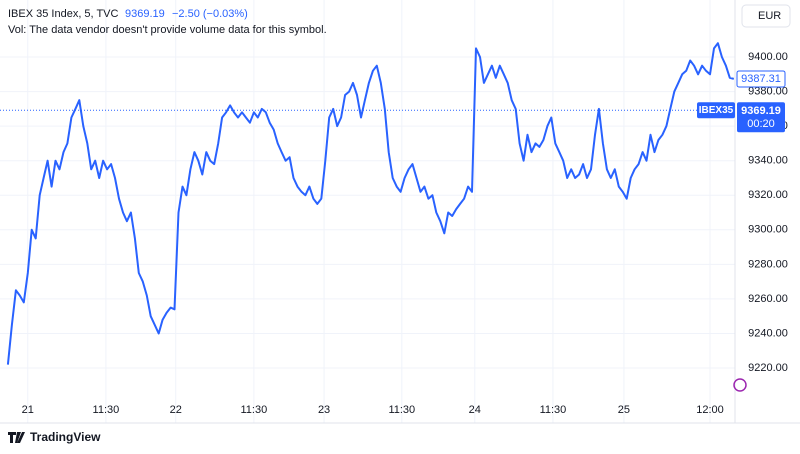  I want to click on header-change: −2.50 (−0.03%), so click(210, 14).